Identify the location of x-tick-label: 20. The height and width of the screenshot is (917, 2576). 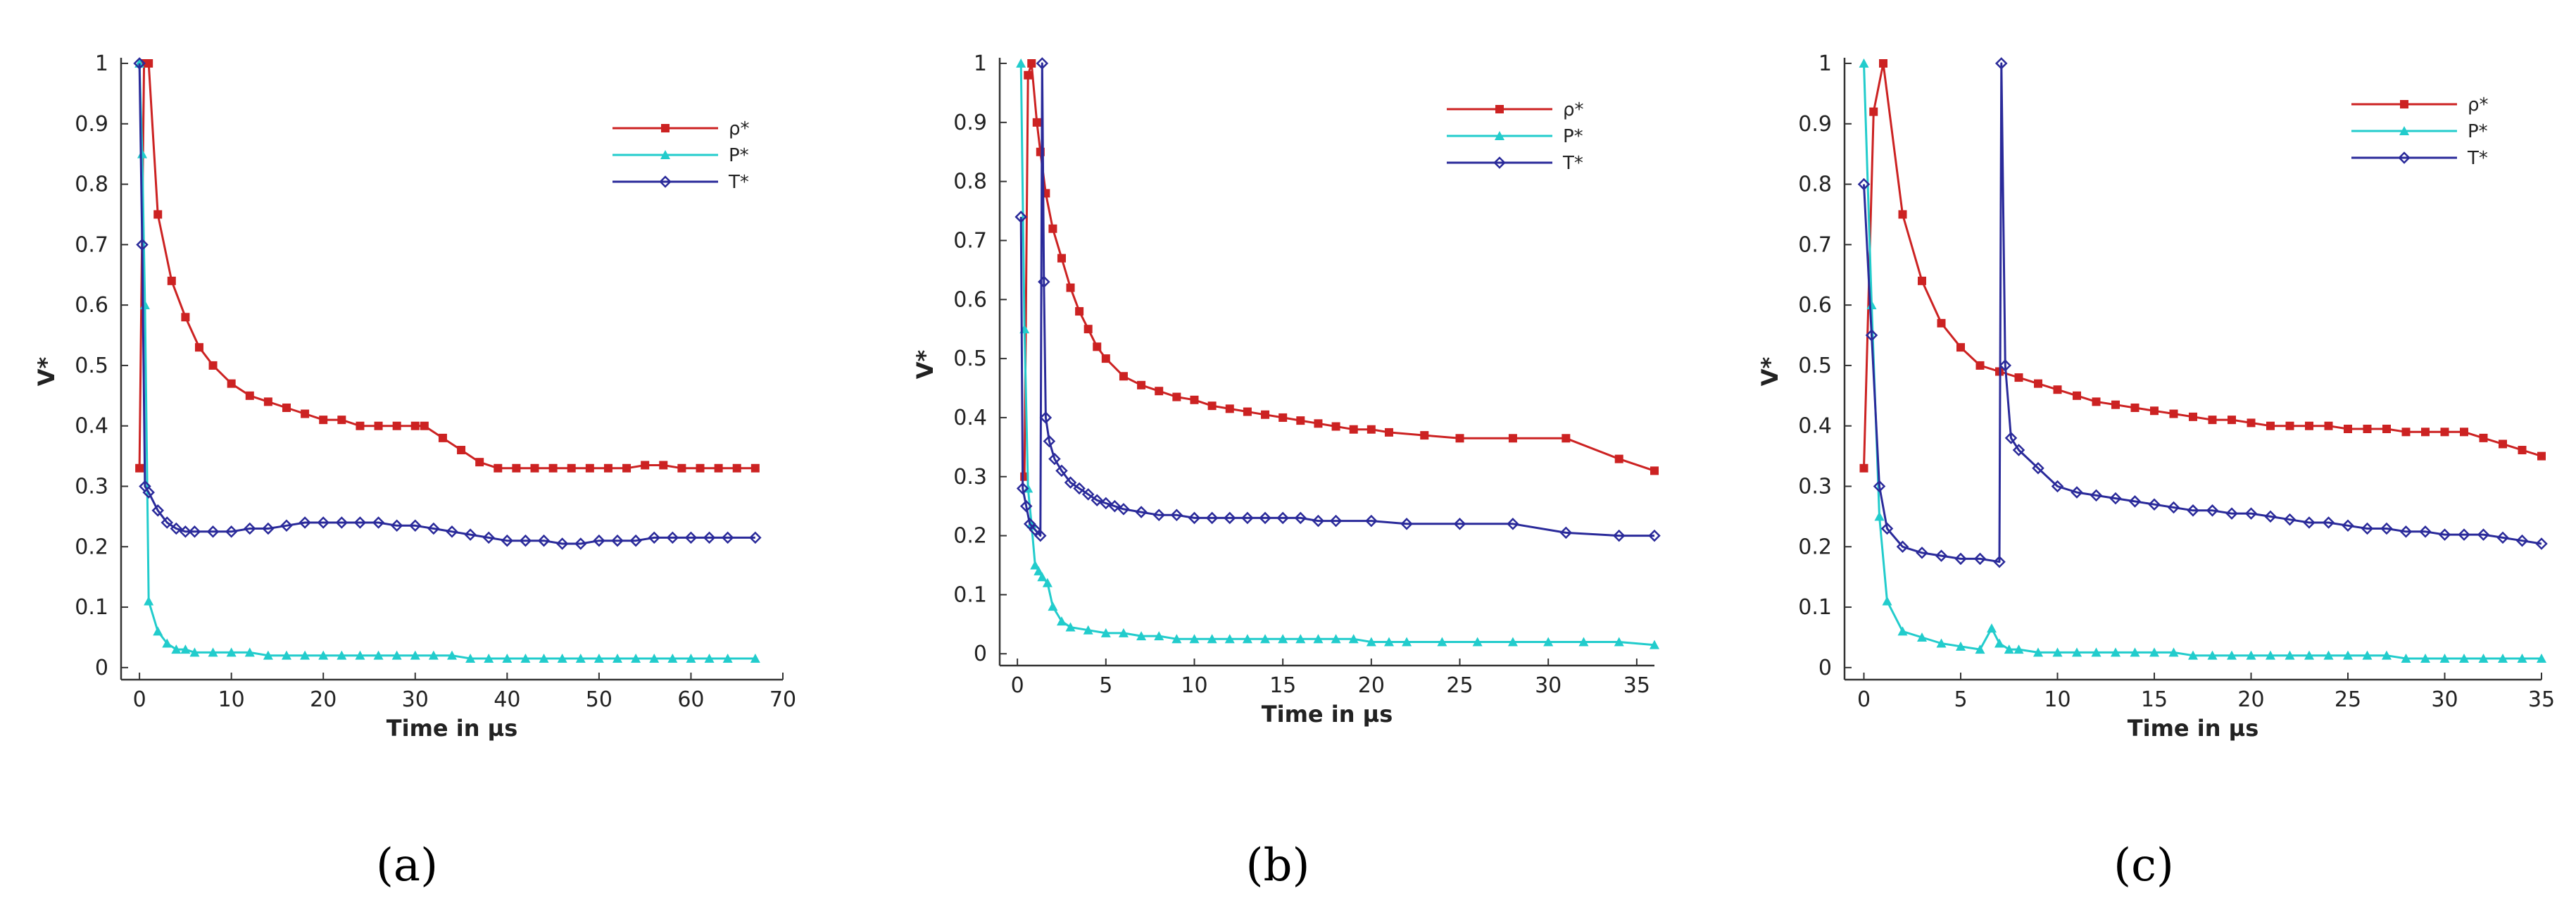
(324, 699).